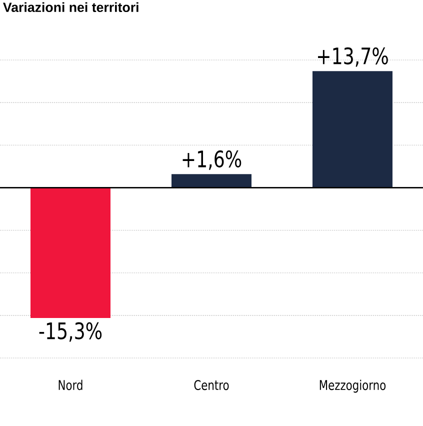 This screenshot has height=426, width=423. Describe the element at coordinates (70, 7) in the screenshot. I see `chart-title: Variazioni nei territori` at that location.